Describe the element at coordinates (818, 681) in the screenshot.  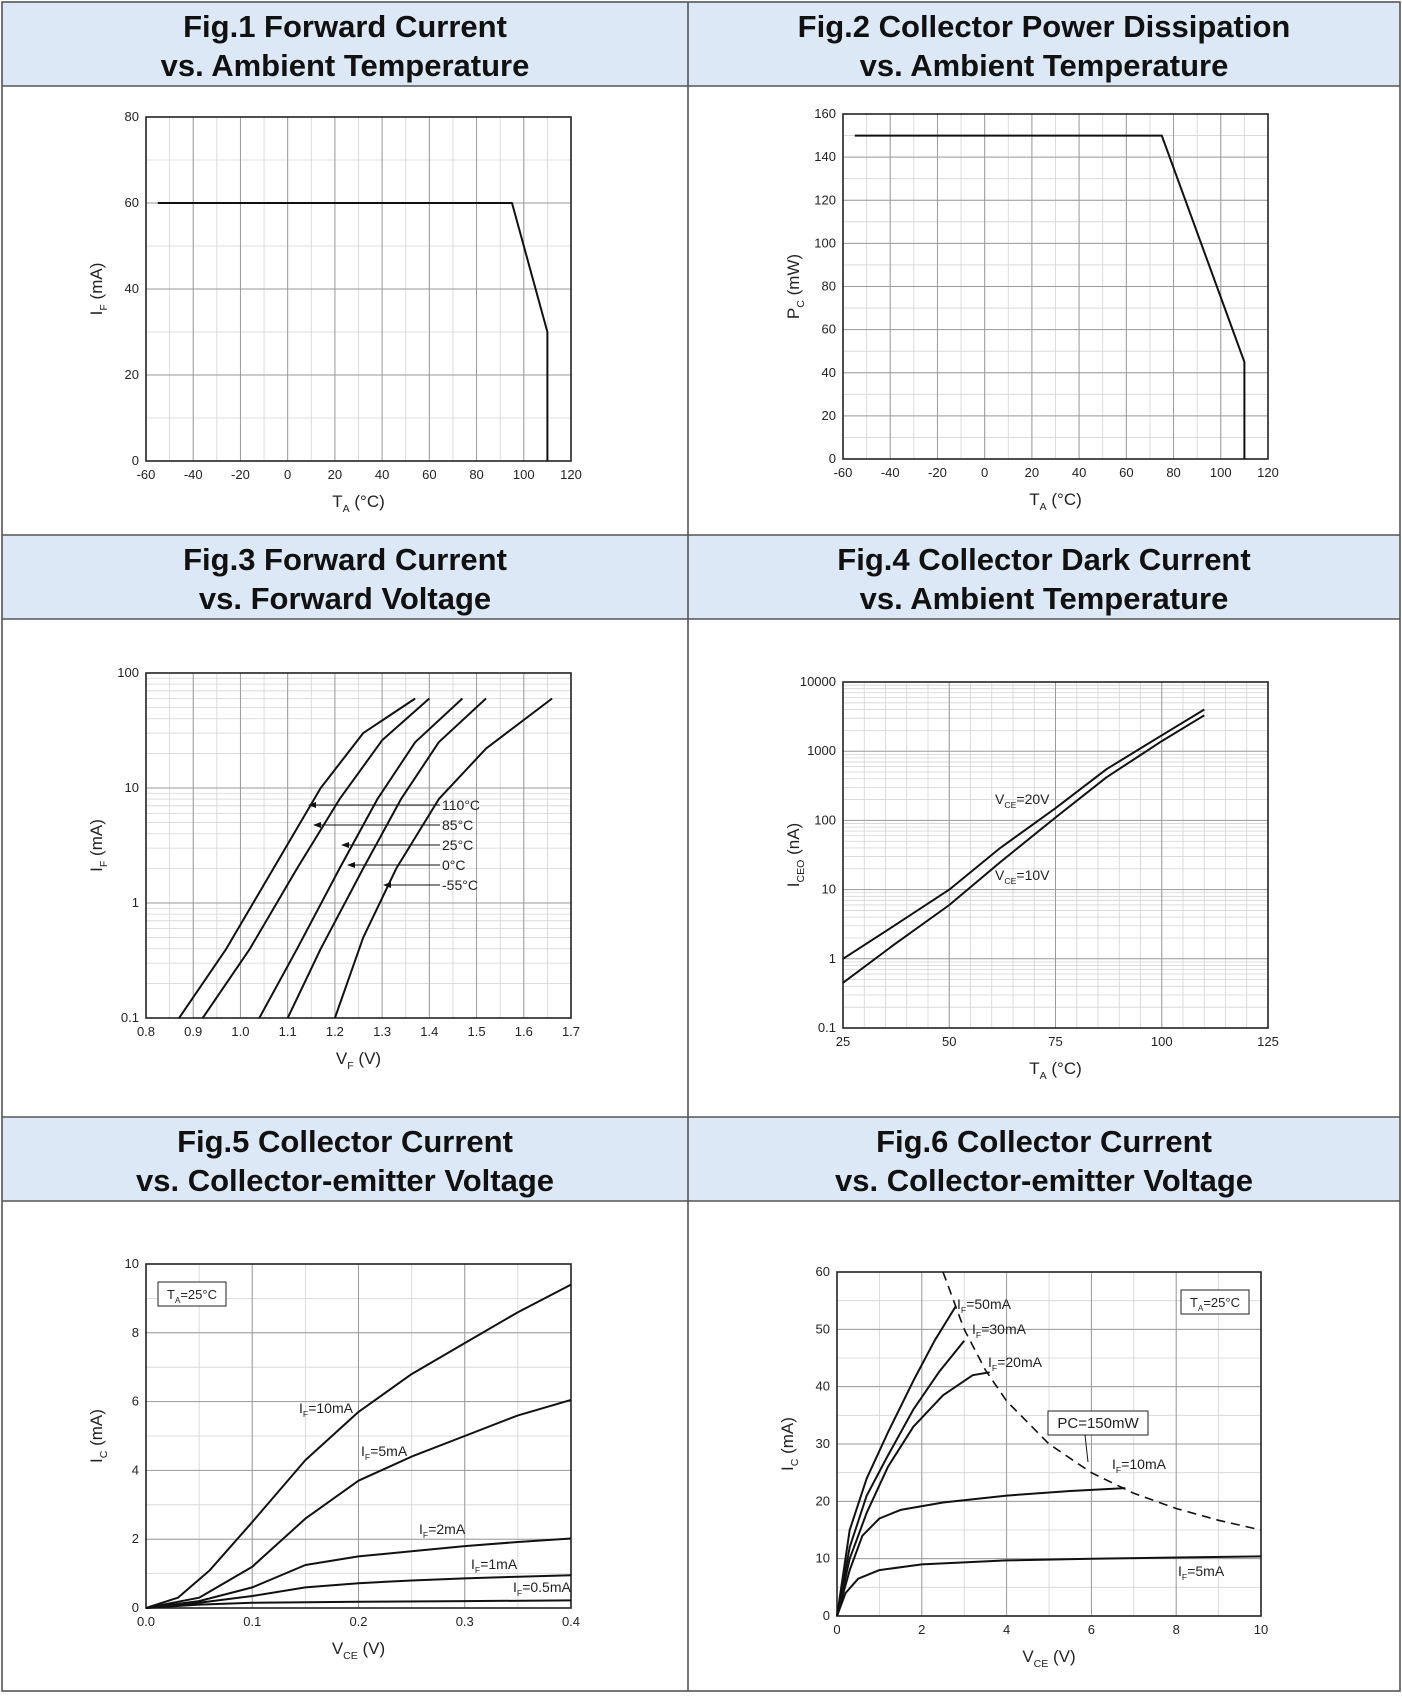
I see `y-tick-label: 10000` at that location.